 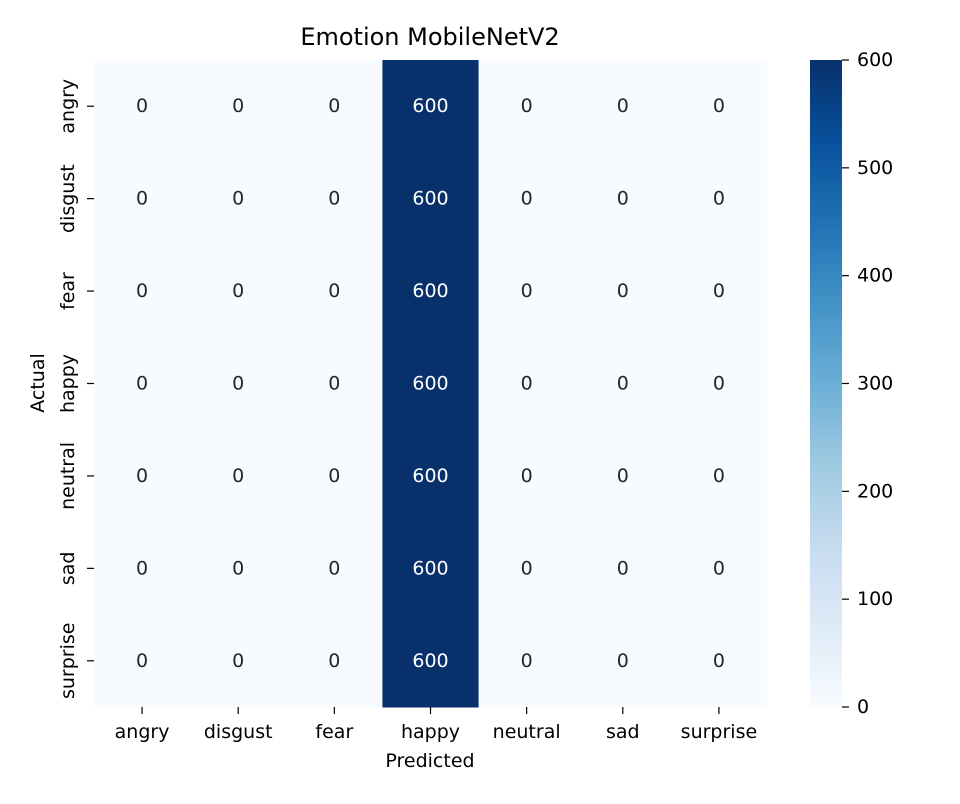 What do you see at coordinates (38, 383) in the screenshot?
I see `y-axis-label: Actual` at bounding box center [38, 383].